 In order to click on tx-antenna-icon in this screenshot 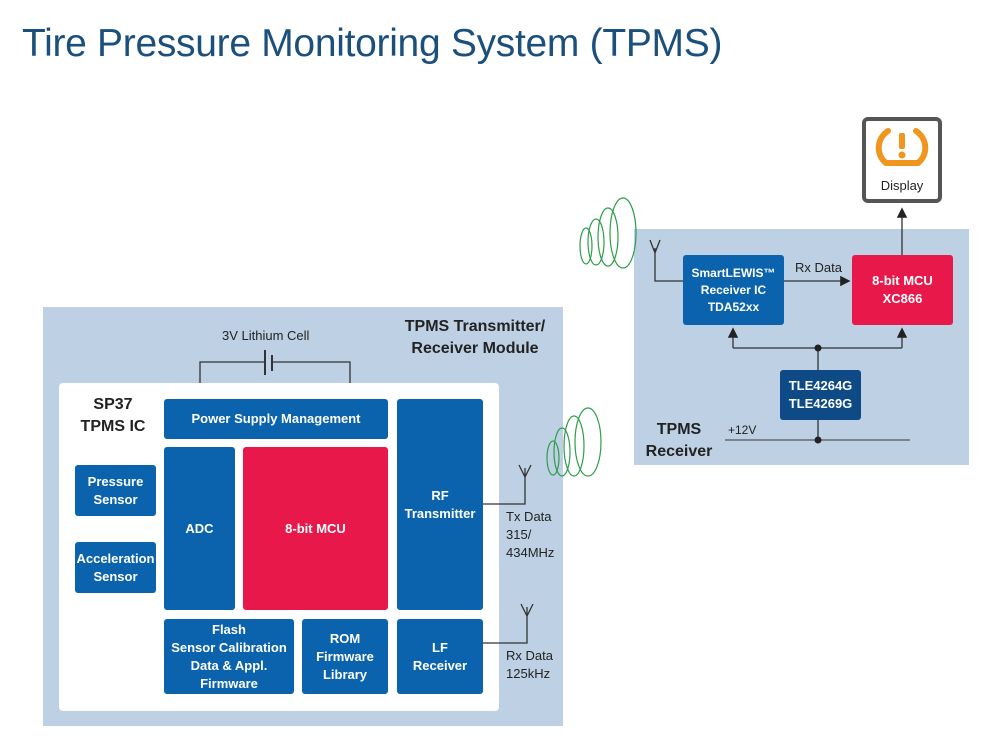, I will do `click(507, 484)`.